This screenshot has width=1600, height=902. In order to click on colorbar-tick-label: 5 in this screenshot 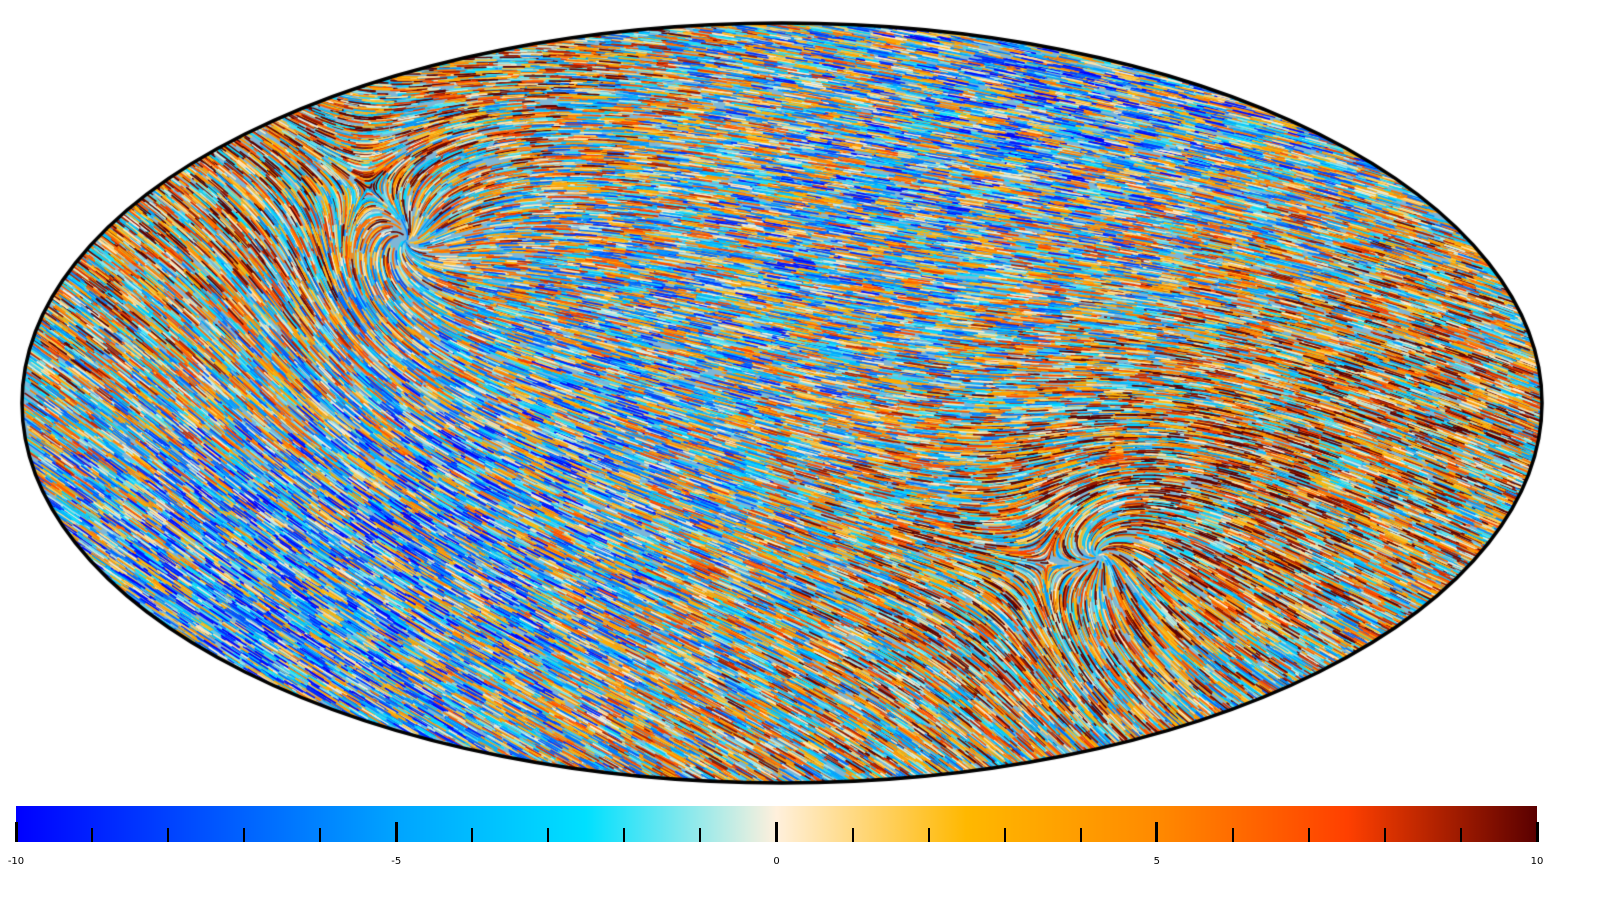, I will do `click(1156, 861)`.